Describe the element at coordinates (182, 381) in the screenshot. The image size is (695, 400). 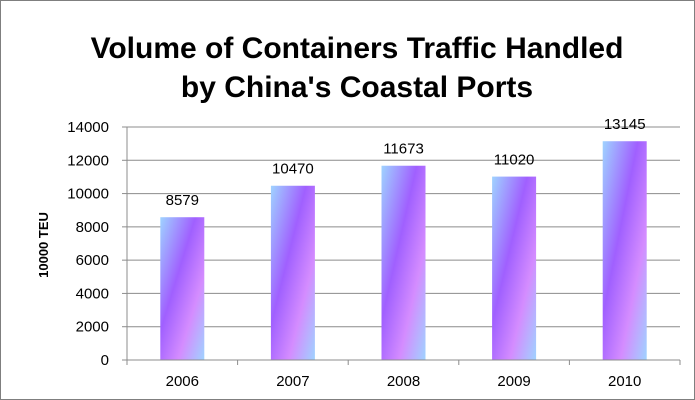
I see `x-tick-label-2006: 2006` at that location.